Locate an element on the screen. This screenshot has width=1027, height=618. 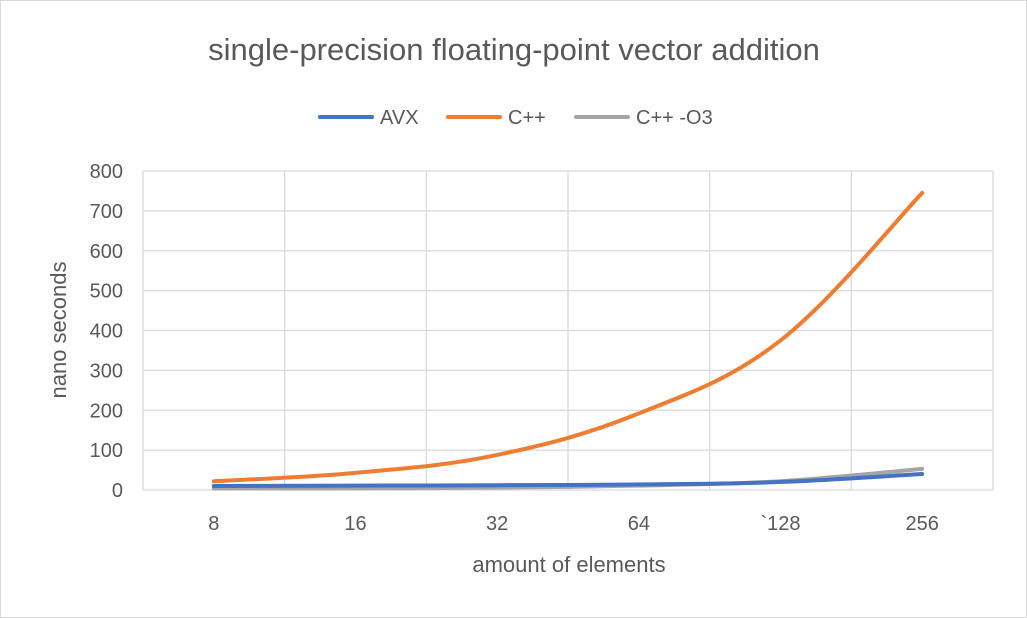
y-axis-title: nano seconds is located at coordinates (58, 330).